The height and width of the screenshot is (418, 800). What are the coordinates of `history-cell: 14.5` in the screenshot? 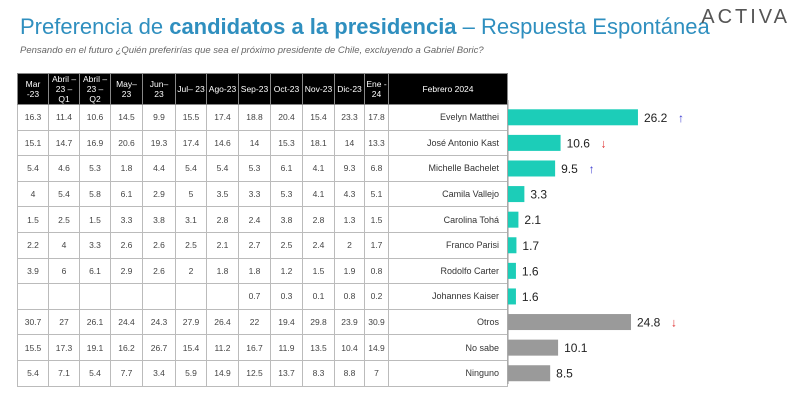 It's located at (126, 117).